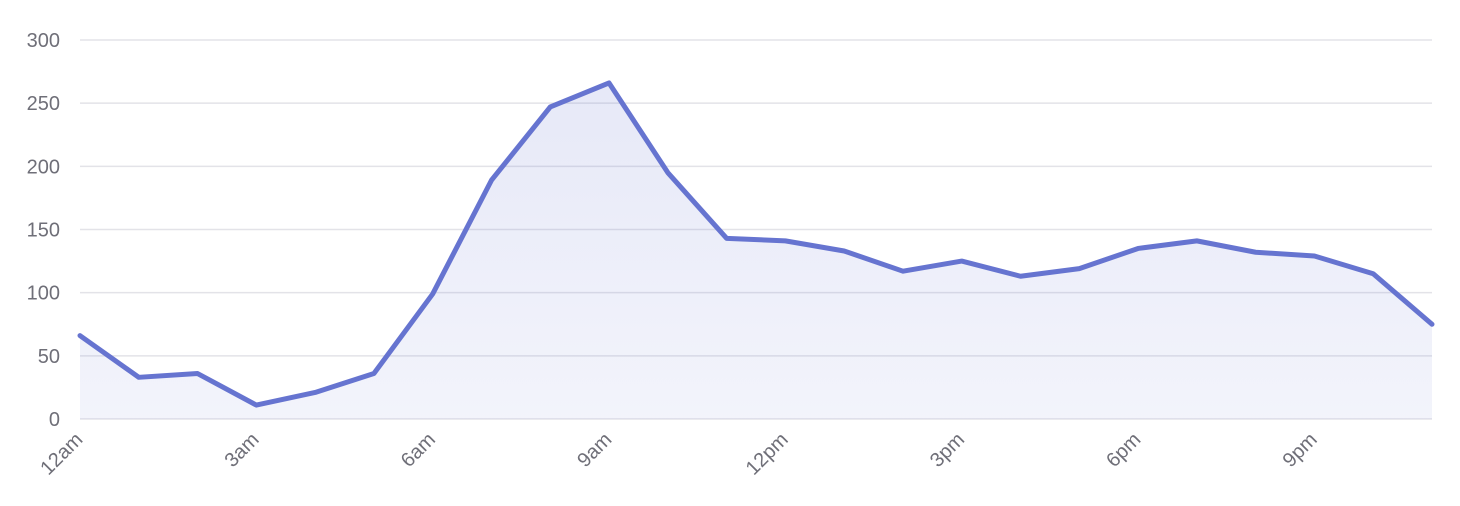  Describe the element at coordinates (594, 450) in the screenshot. I see `x-tick-label: 9am` at that location.